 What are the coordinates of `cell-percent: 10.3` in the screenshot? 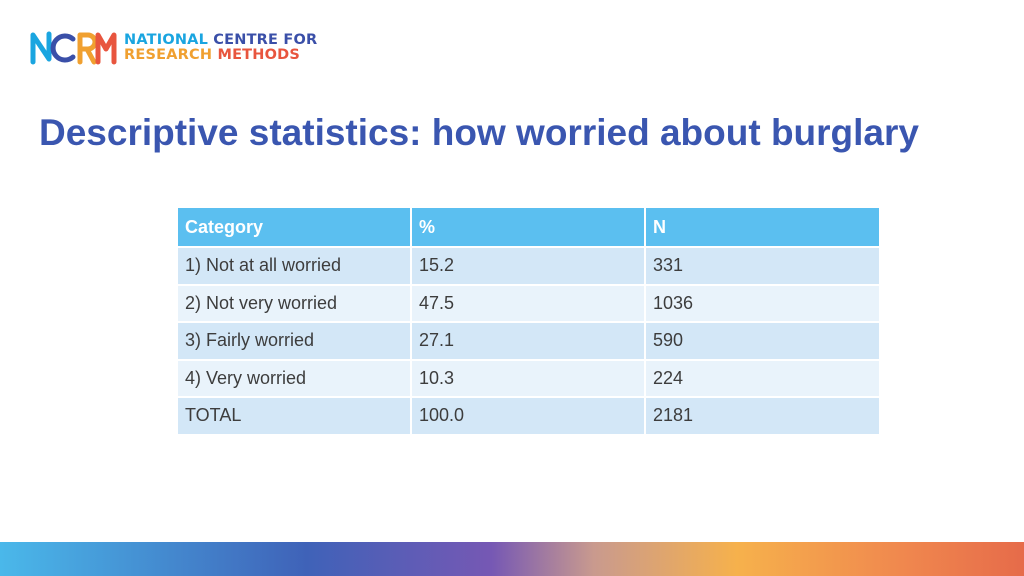 It's located at (528, 378).